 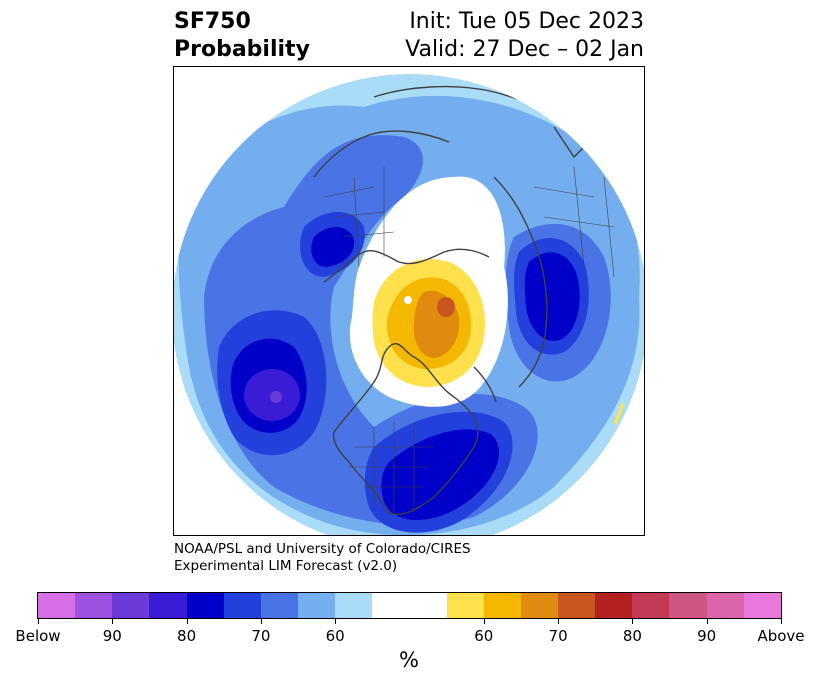 What do you see at coordinates (38, 636) in the screenshot?
I see `colorbar-tick-label: Below` at bounding box center [38, 636].